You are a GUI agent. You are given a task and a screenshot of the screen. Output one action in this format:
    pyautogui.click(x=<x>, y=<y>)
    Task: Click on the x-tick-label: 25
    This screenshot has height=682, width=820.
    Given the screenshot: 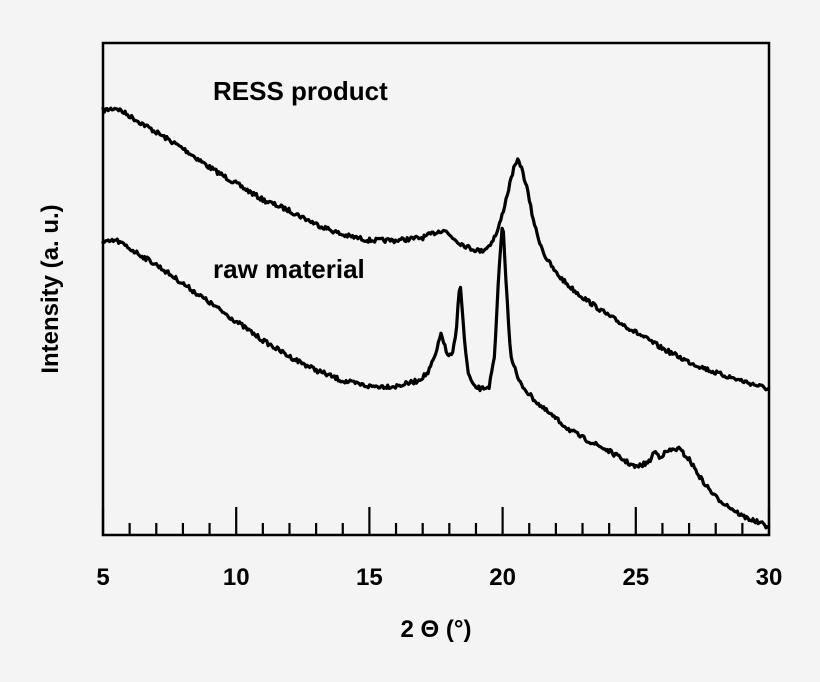 What is the action you would take?
    pyautogui.click(x=635, y=577)
    